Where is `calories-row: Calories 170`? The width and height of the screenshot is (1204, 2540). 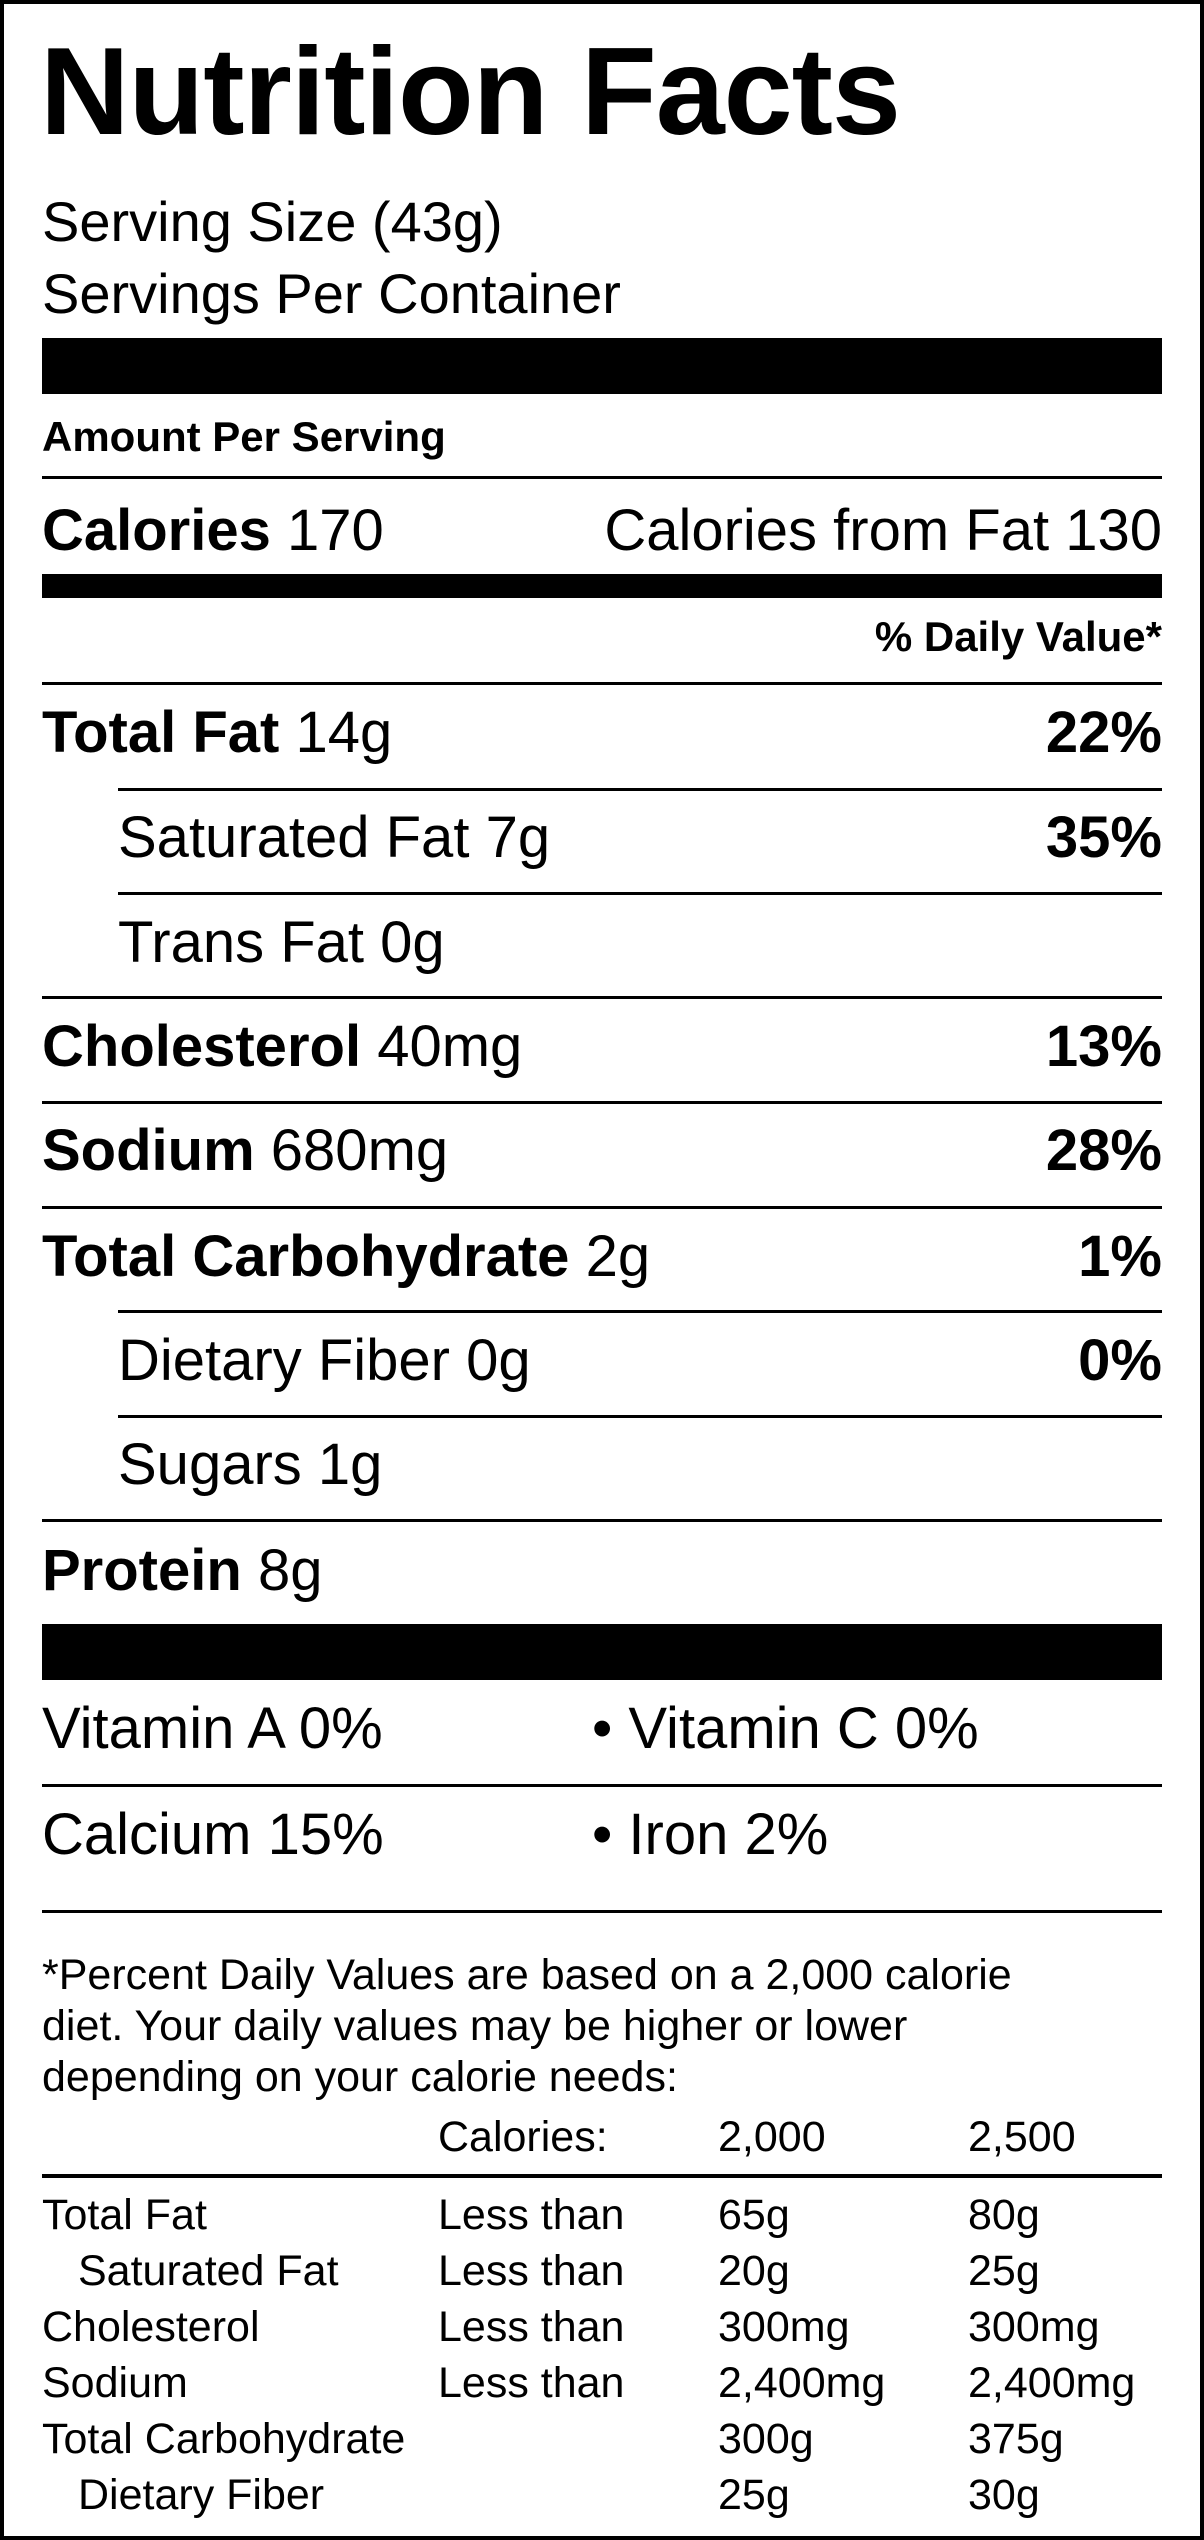
calories-row: Calories 170 is located at coordinates (213, 531).